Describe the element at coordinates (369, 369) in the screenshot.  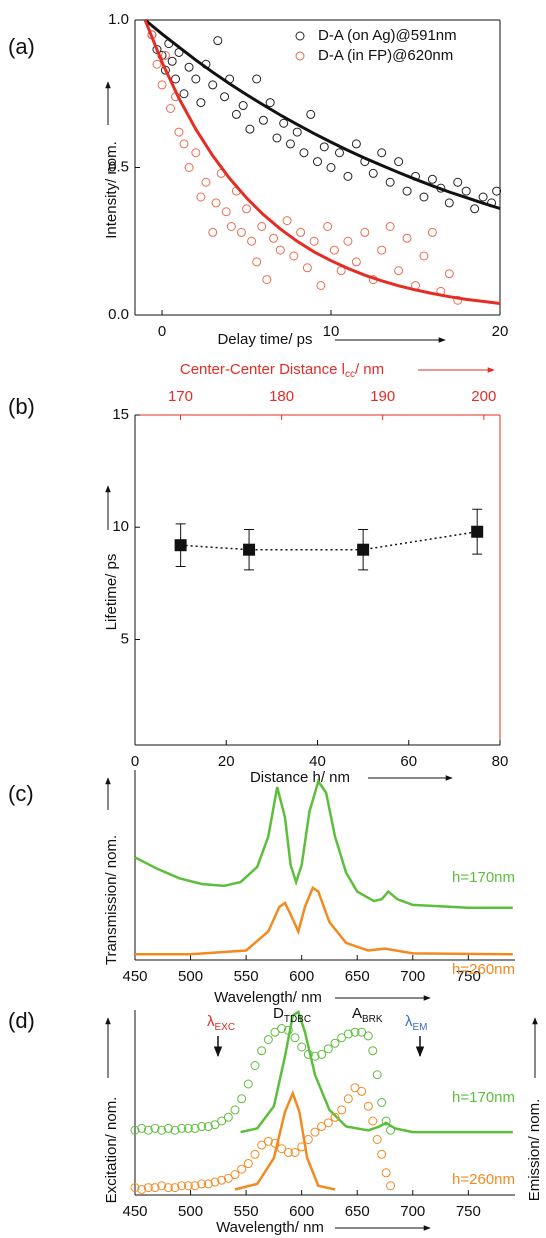
I see `x2-title-unit: / nm` at that location.